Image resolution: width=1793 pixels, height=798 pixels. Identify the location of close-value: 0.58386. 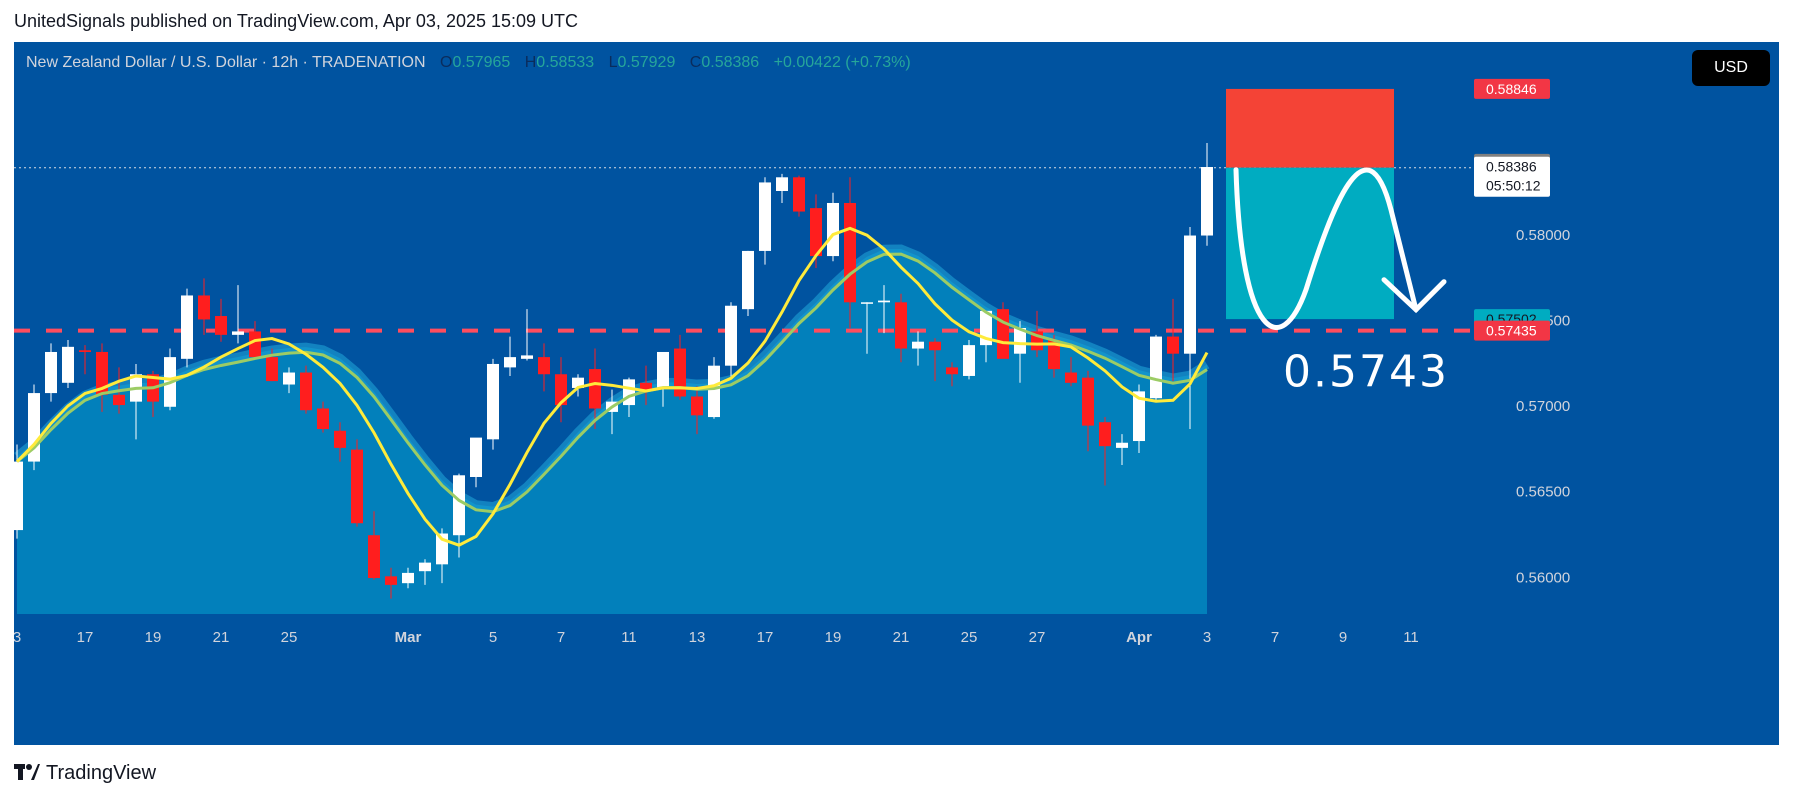
(730, 62).